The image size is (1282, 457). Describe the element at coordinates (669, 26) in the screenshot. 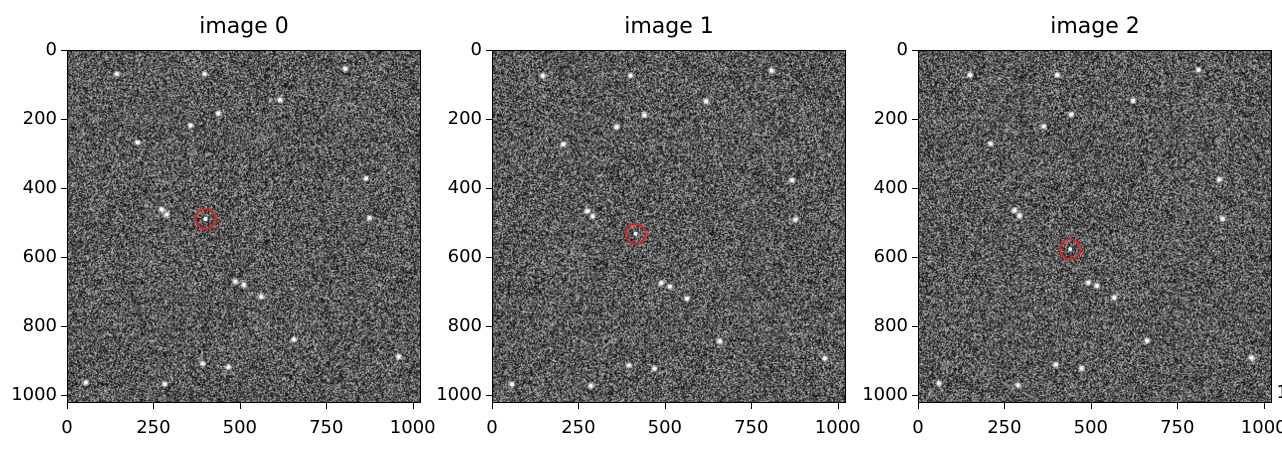

I see `panel-title: image 1` at that location.